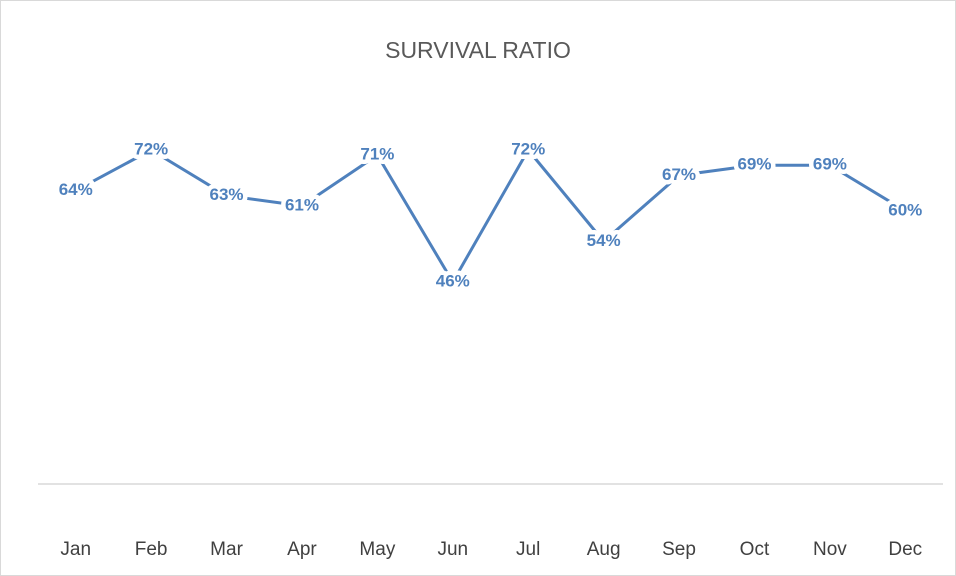  Describe the element at coordinates (755, 549) in the screenshot. I see `x-tick-label: Oct` at that location.